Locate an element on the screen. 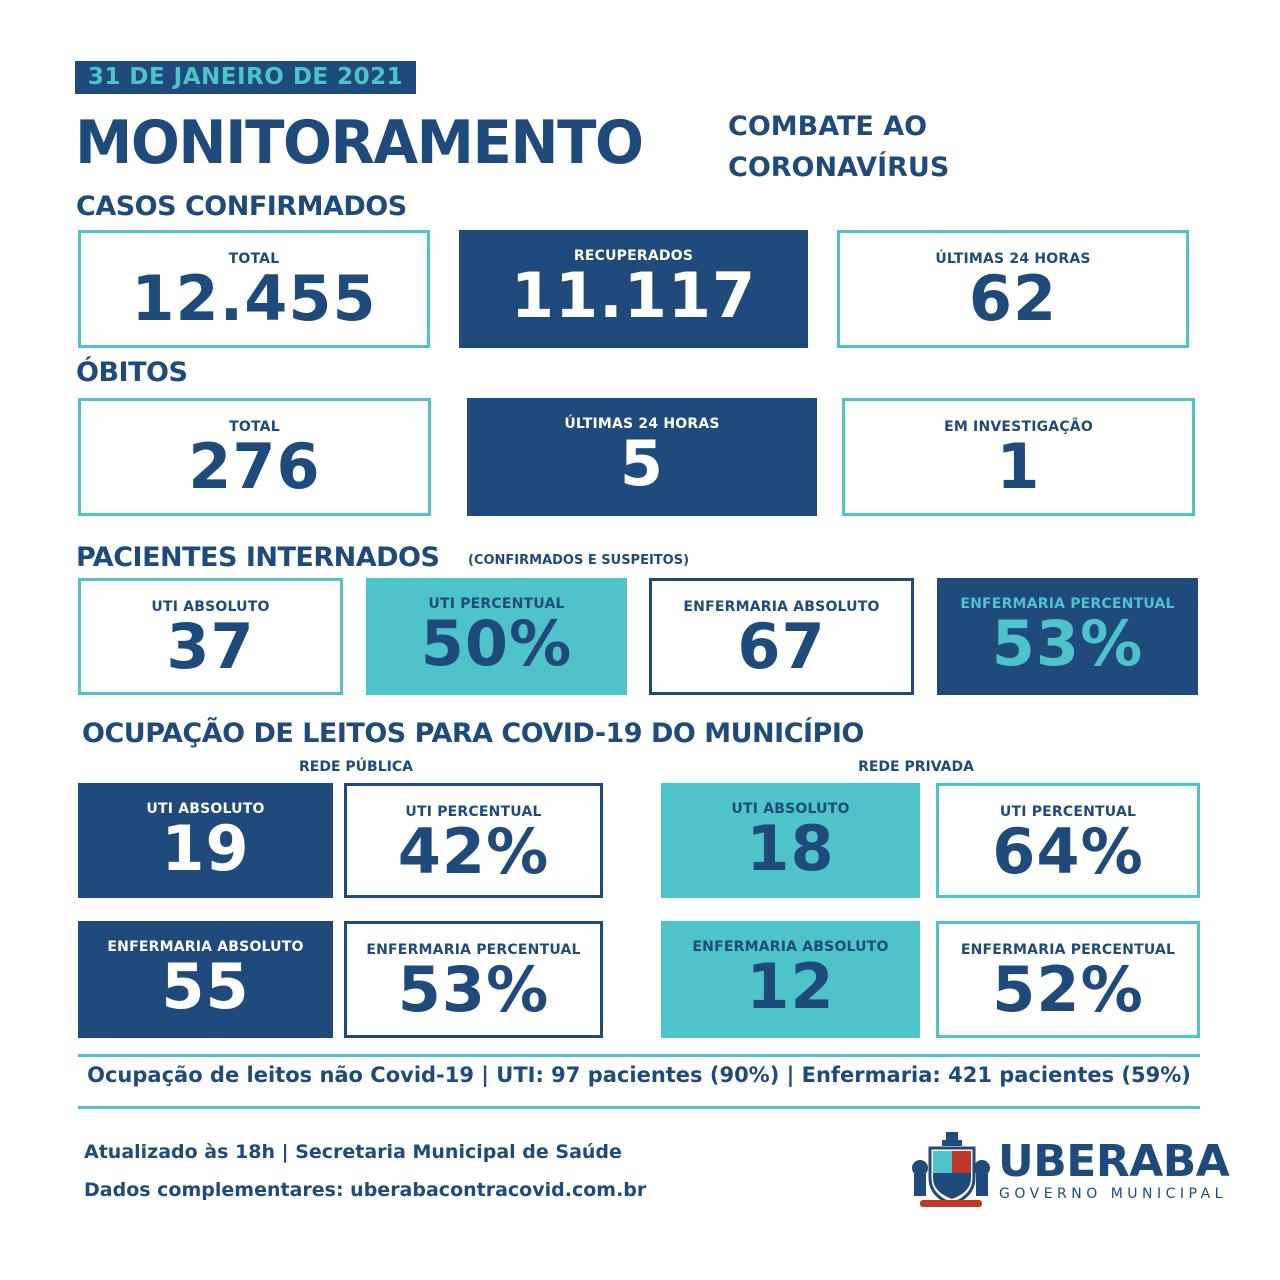  card-label: RECUPERADOS is located at coordinates (633, 256).